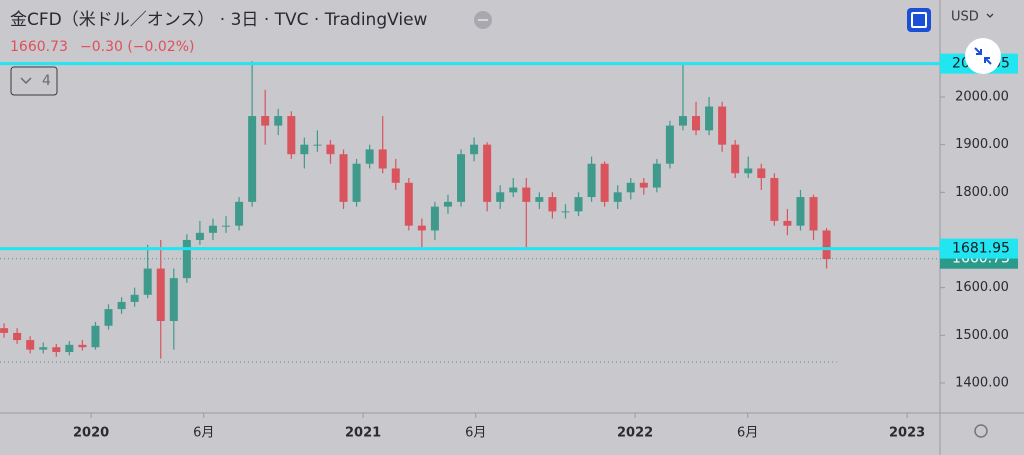 The image size is (1024, 455). Describe the element at coordinates (137, 47) in the screenshot. I see `price-change: −0.30 (−0.02%)` at that location.